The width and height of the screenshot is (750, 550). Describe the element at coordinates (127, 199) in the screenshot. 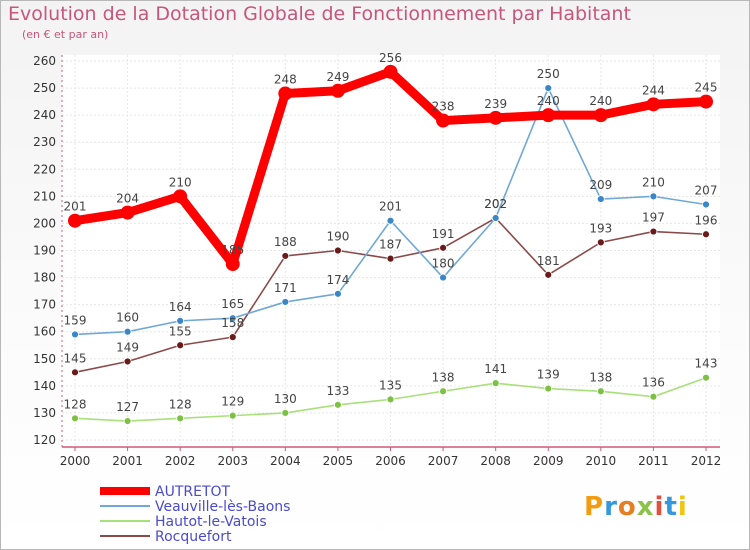

I see `data-label: 204` at that location.